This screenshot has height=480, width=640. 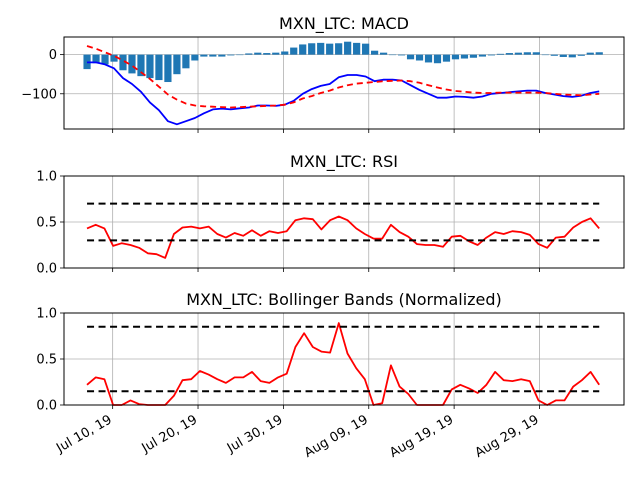 I want to click on rsi-y-ticks: 0.0 0.5 1.0, so click(x=50, y=223).